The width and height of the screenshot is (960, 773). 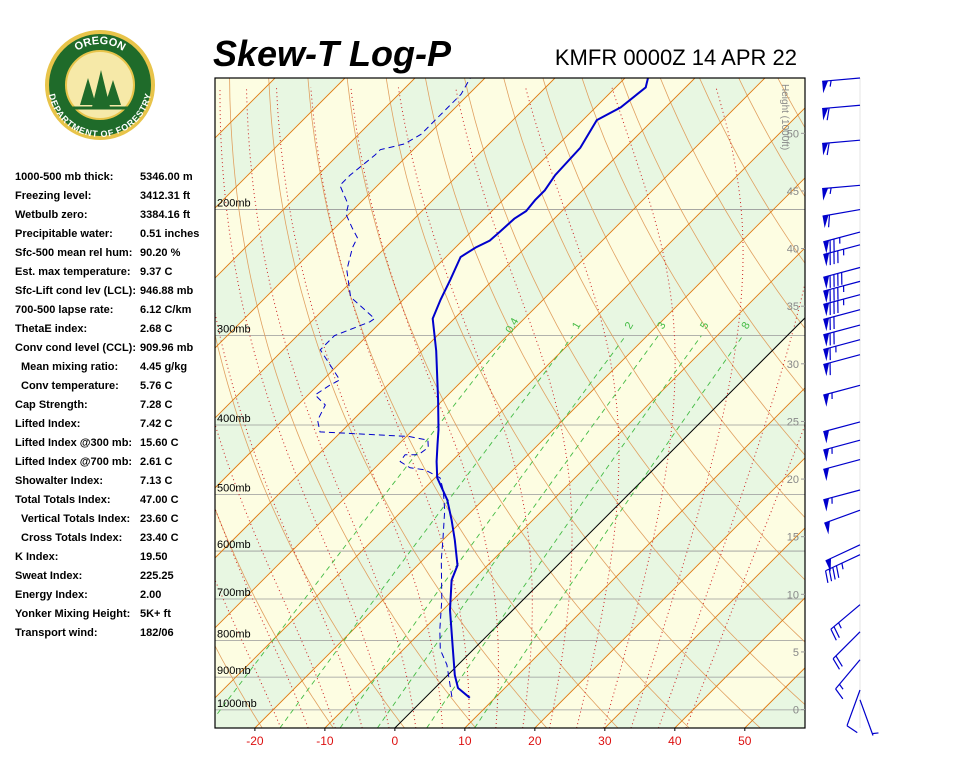 I want to click on pressure-label: 900mb, so click(x=234, y=671).